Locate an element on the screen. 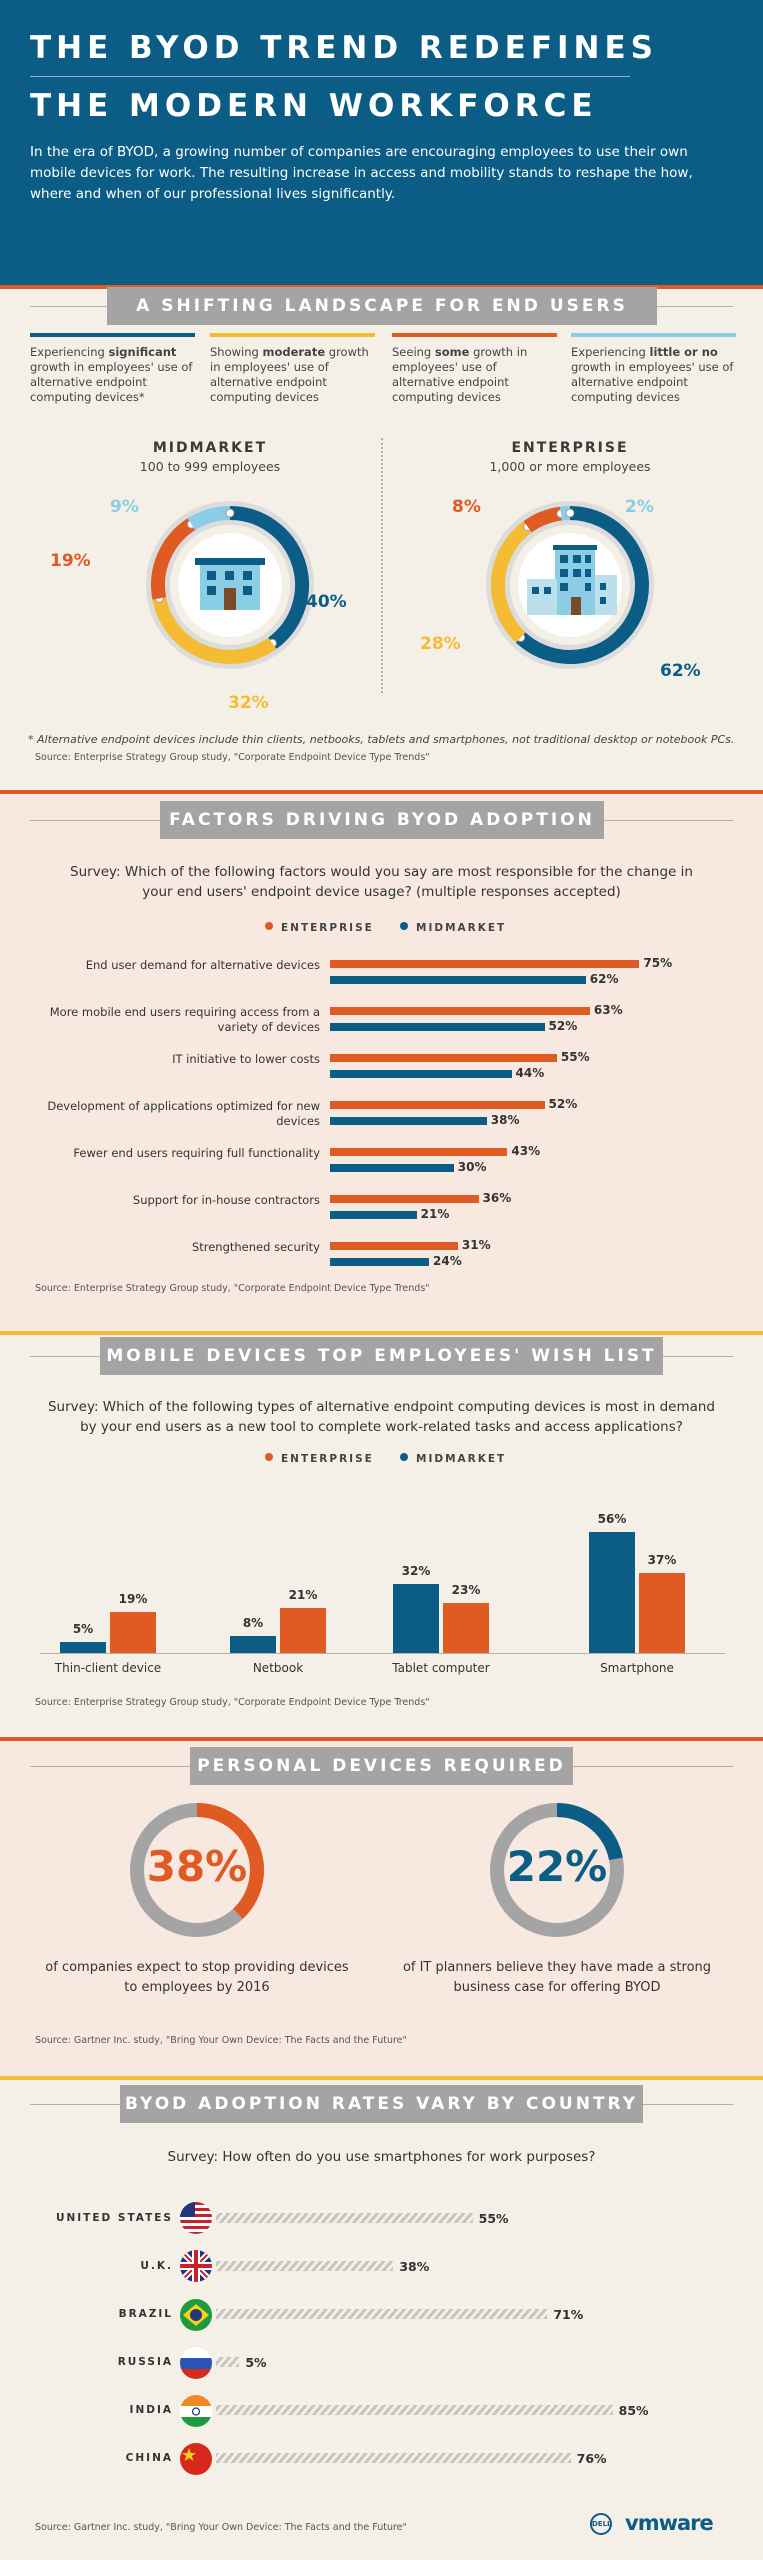 This screenshot has width=763, height=2560. data-label: 40% is located at coordinates (326, 602).